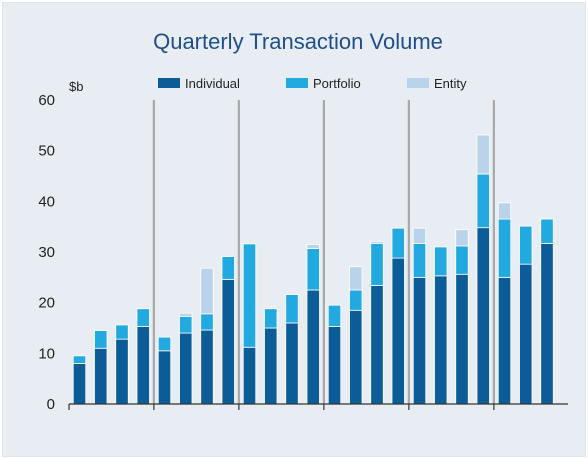 The width and height of the screenshot is (588, 459). I want to click on y-tick-label: 30, so click(46, 252).